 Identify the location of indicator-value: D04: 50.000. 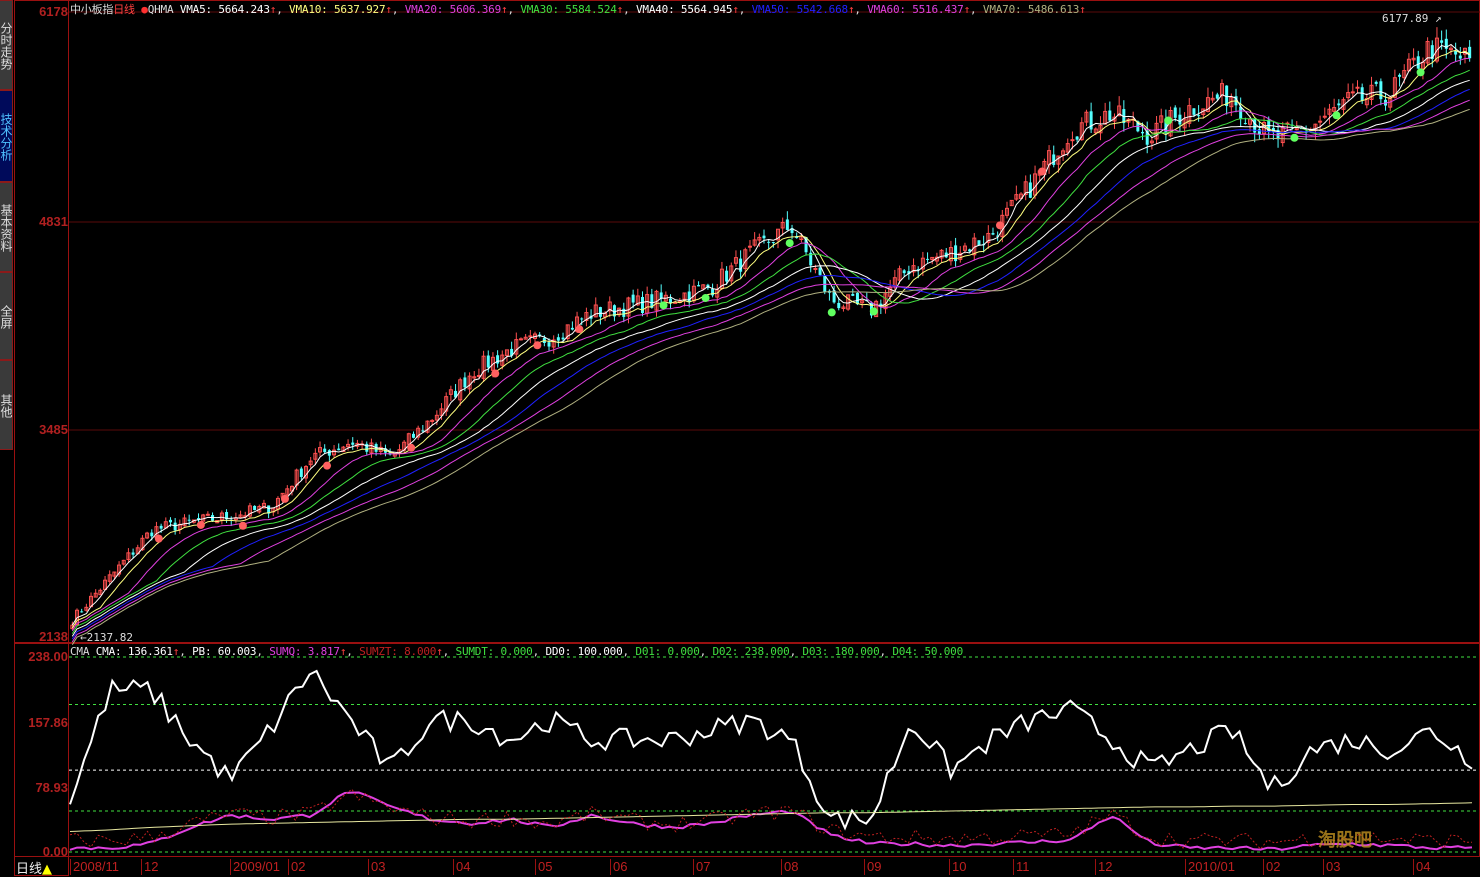
(928, 651).